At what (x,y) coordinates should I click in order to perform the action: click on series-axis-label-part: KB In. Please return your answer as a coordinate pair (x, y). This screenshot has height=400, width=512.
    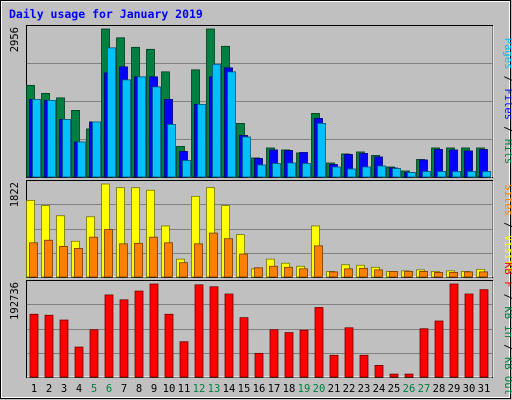
    Looking at the image, I should click on (507, 322).